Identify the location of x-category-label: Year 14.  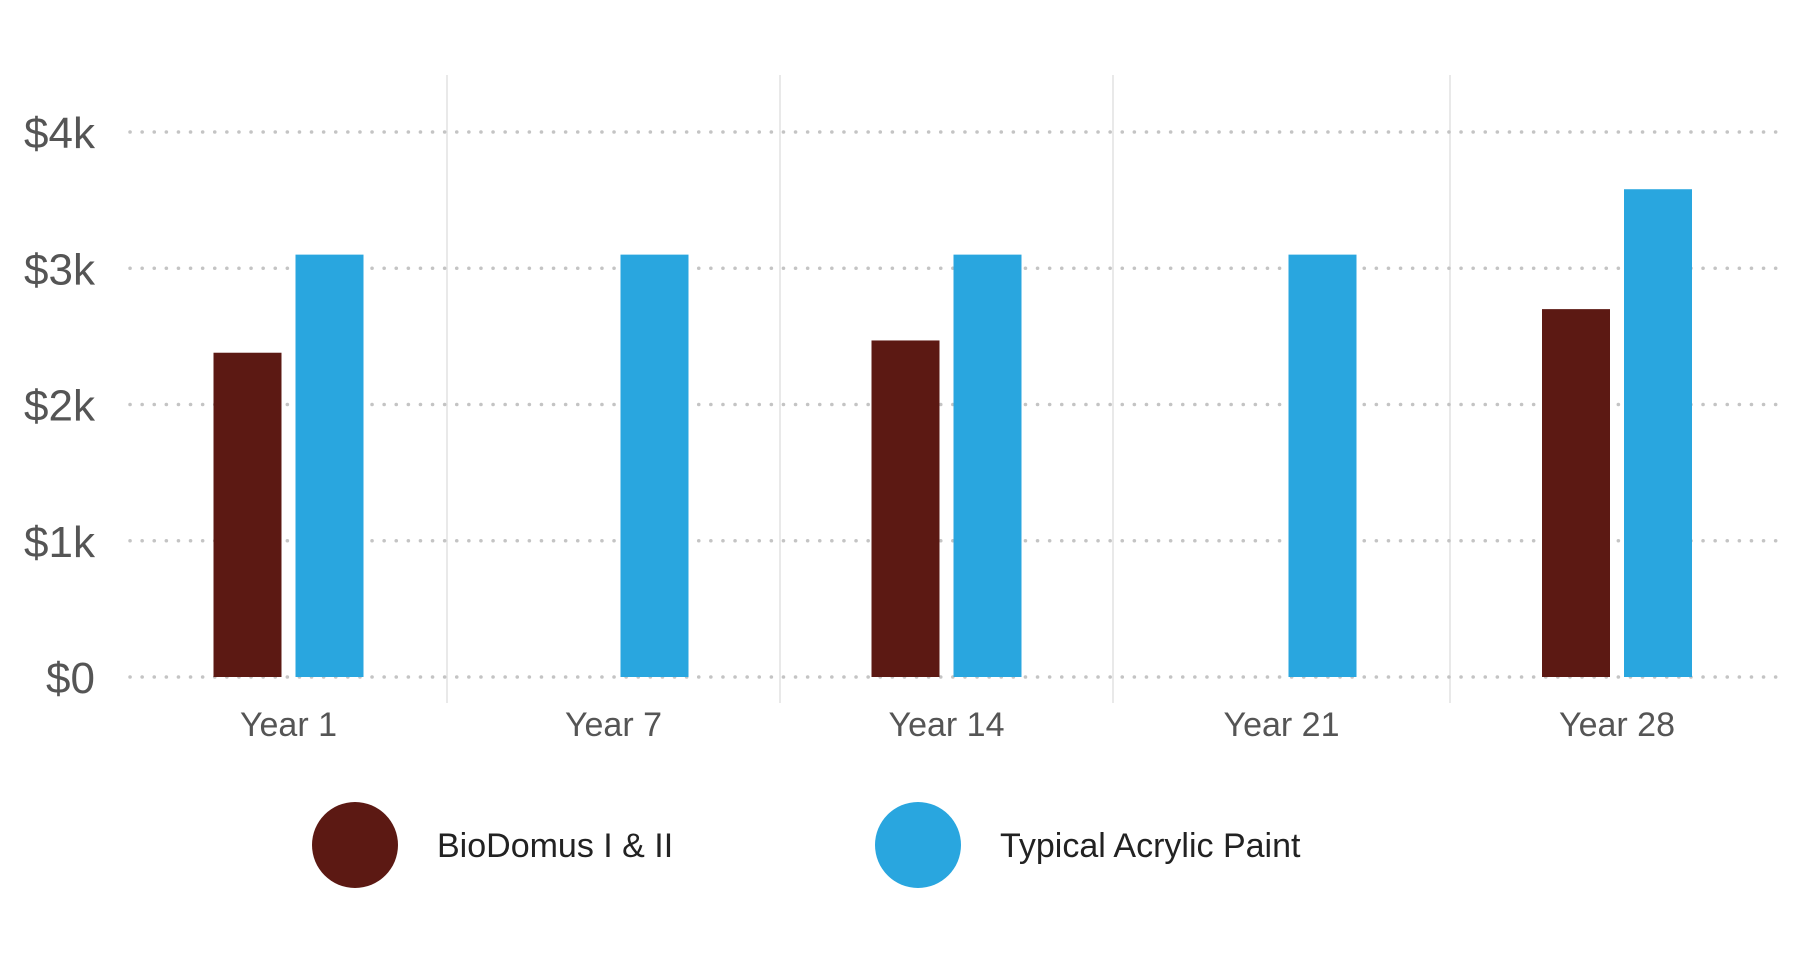
(947, 725).